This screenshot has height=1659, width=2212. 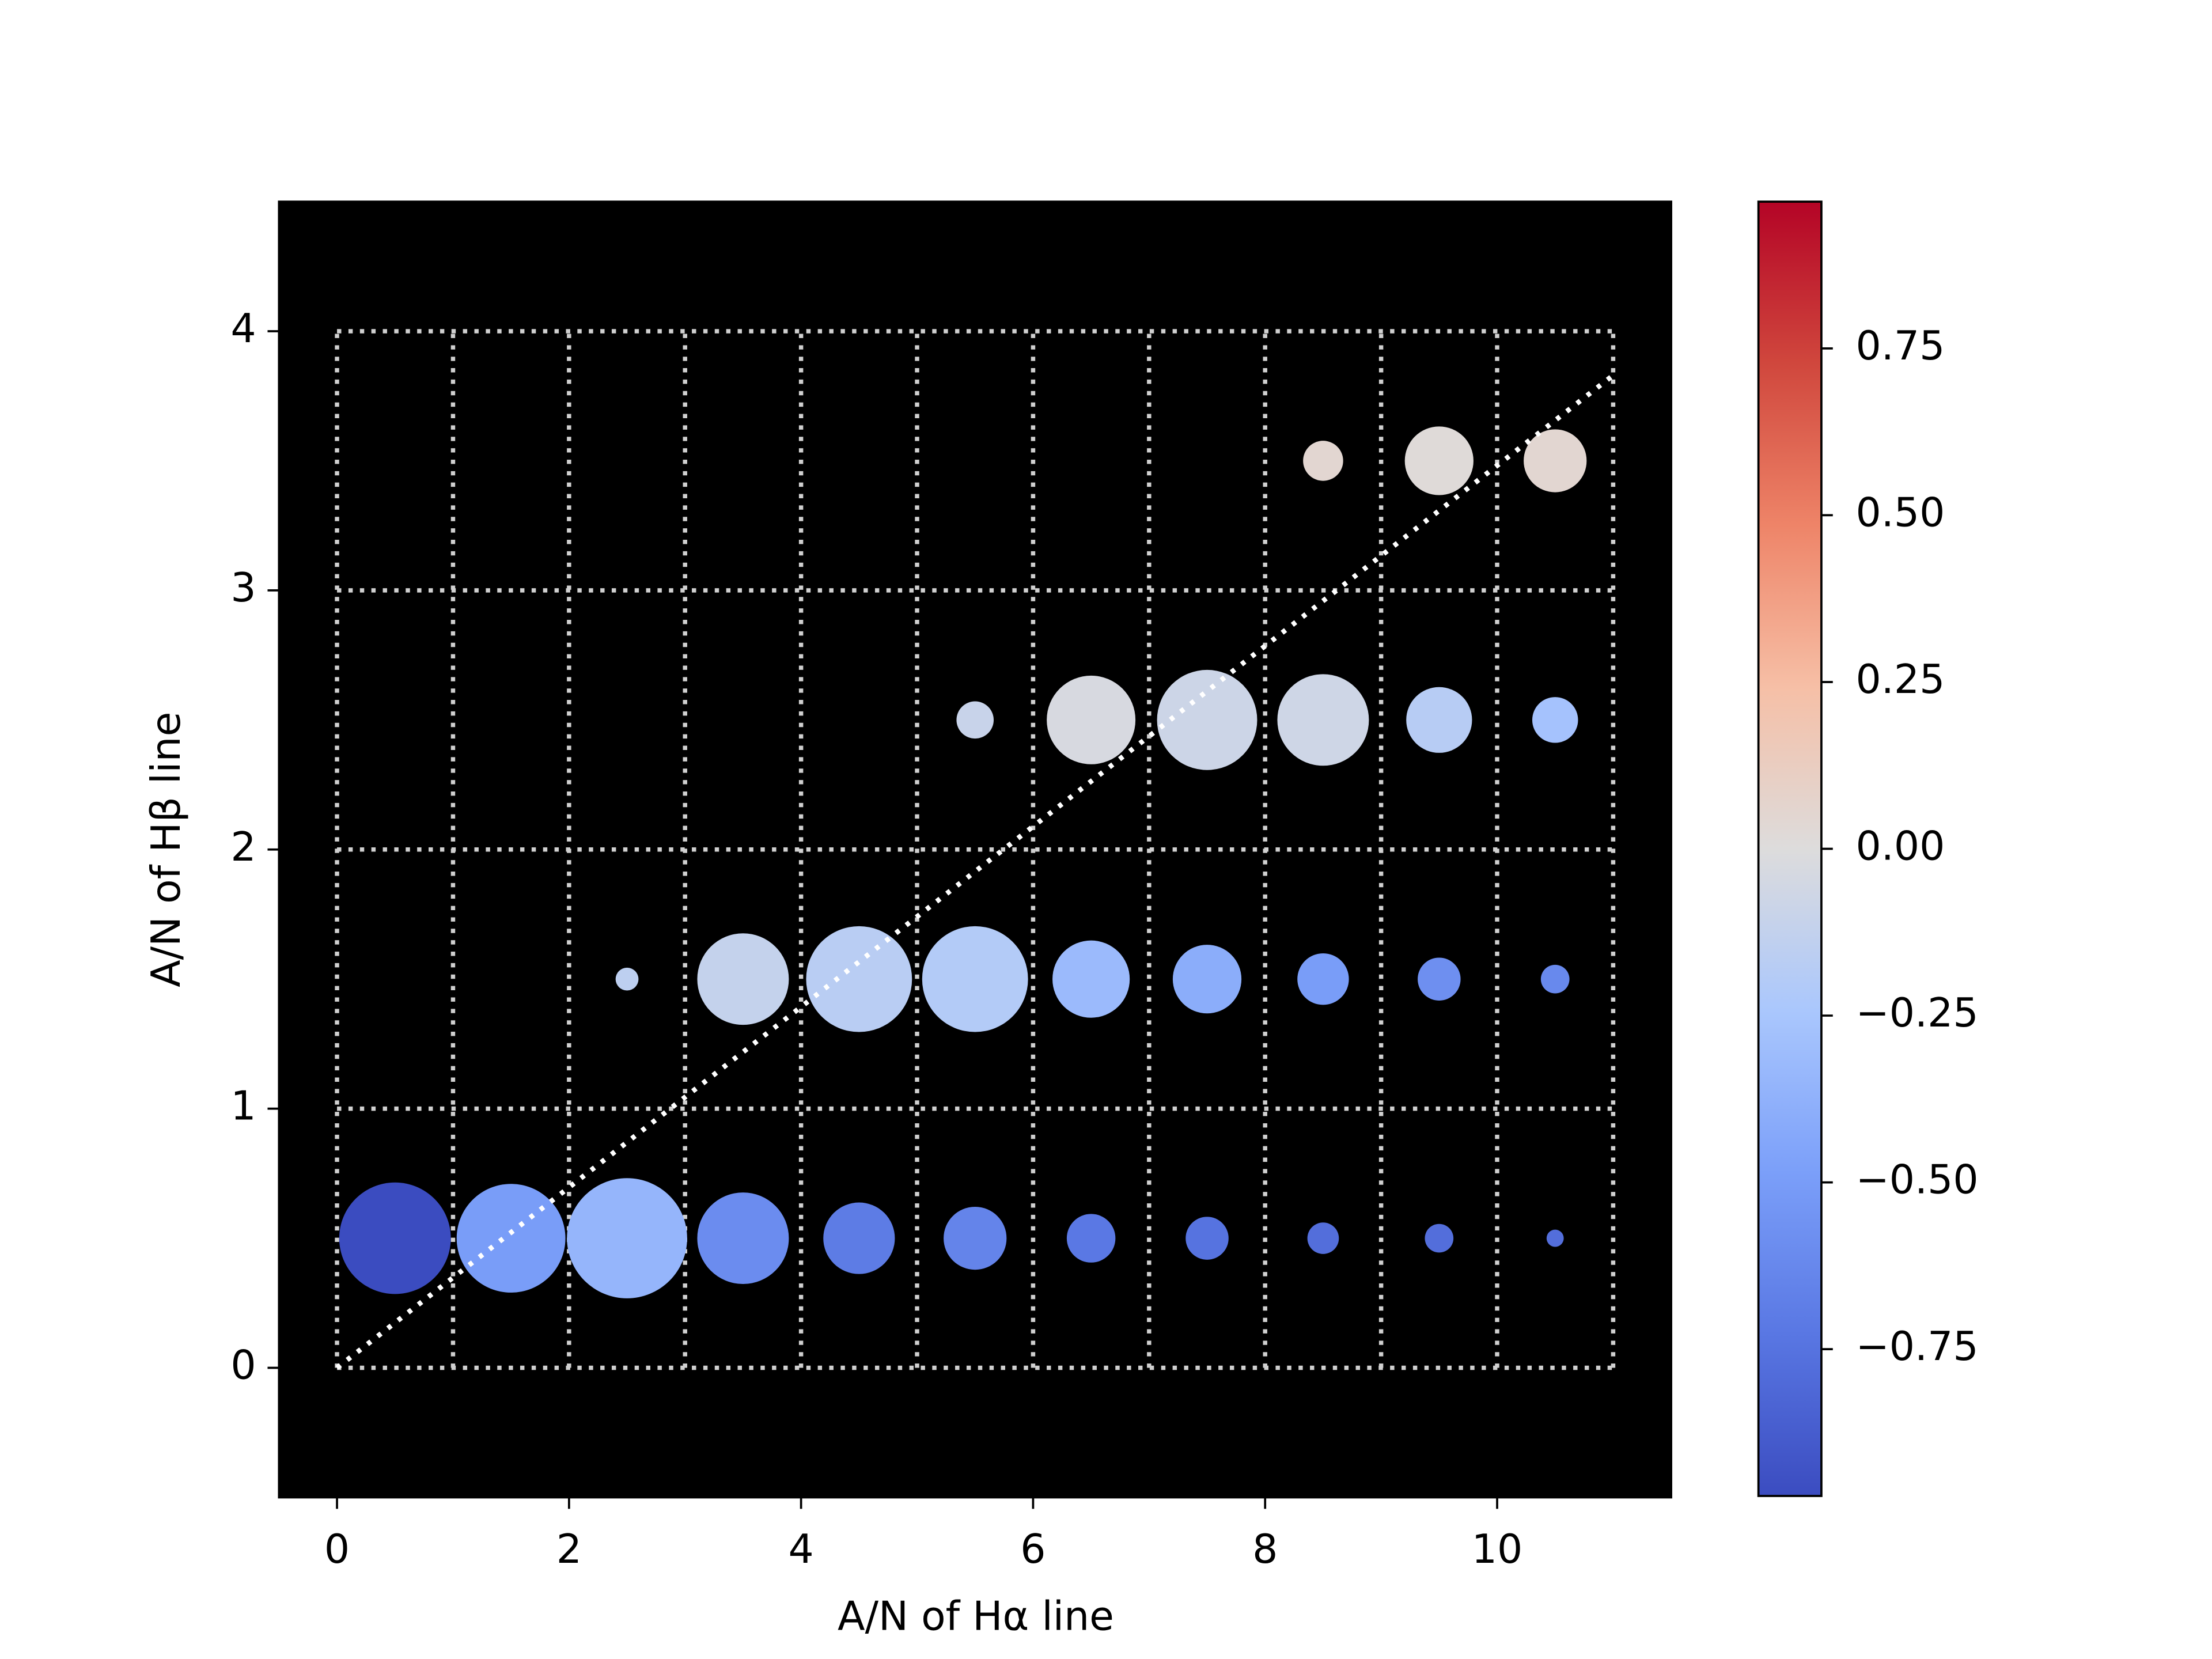 I want to click on colorbar-tick-label: 0.50, so click(x=1900, y=512).